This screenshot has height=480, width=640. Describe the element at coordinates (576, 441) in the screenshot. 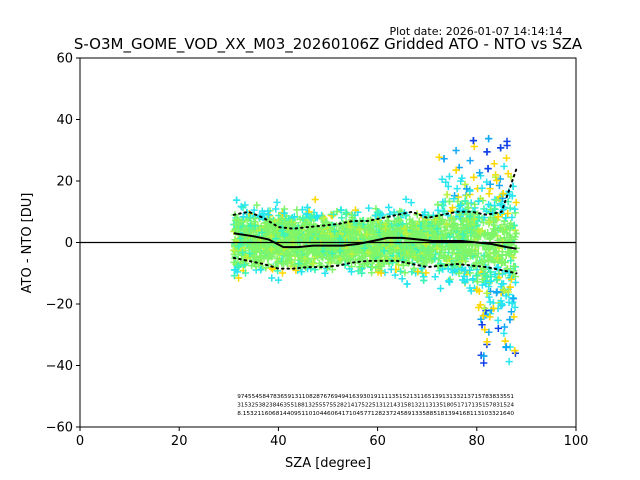

I see `x-tick-label: 100` at that location.